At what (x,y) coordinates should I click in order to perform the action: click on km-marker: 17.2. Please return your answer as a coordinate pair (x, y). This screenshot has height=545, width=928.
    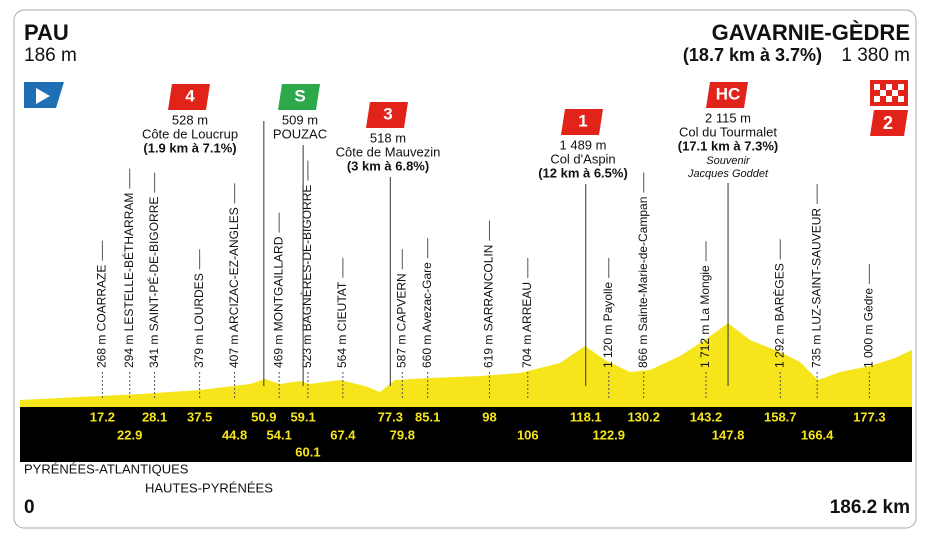
    Looking at the image, I should click on (102, 416).